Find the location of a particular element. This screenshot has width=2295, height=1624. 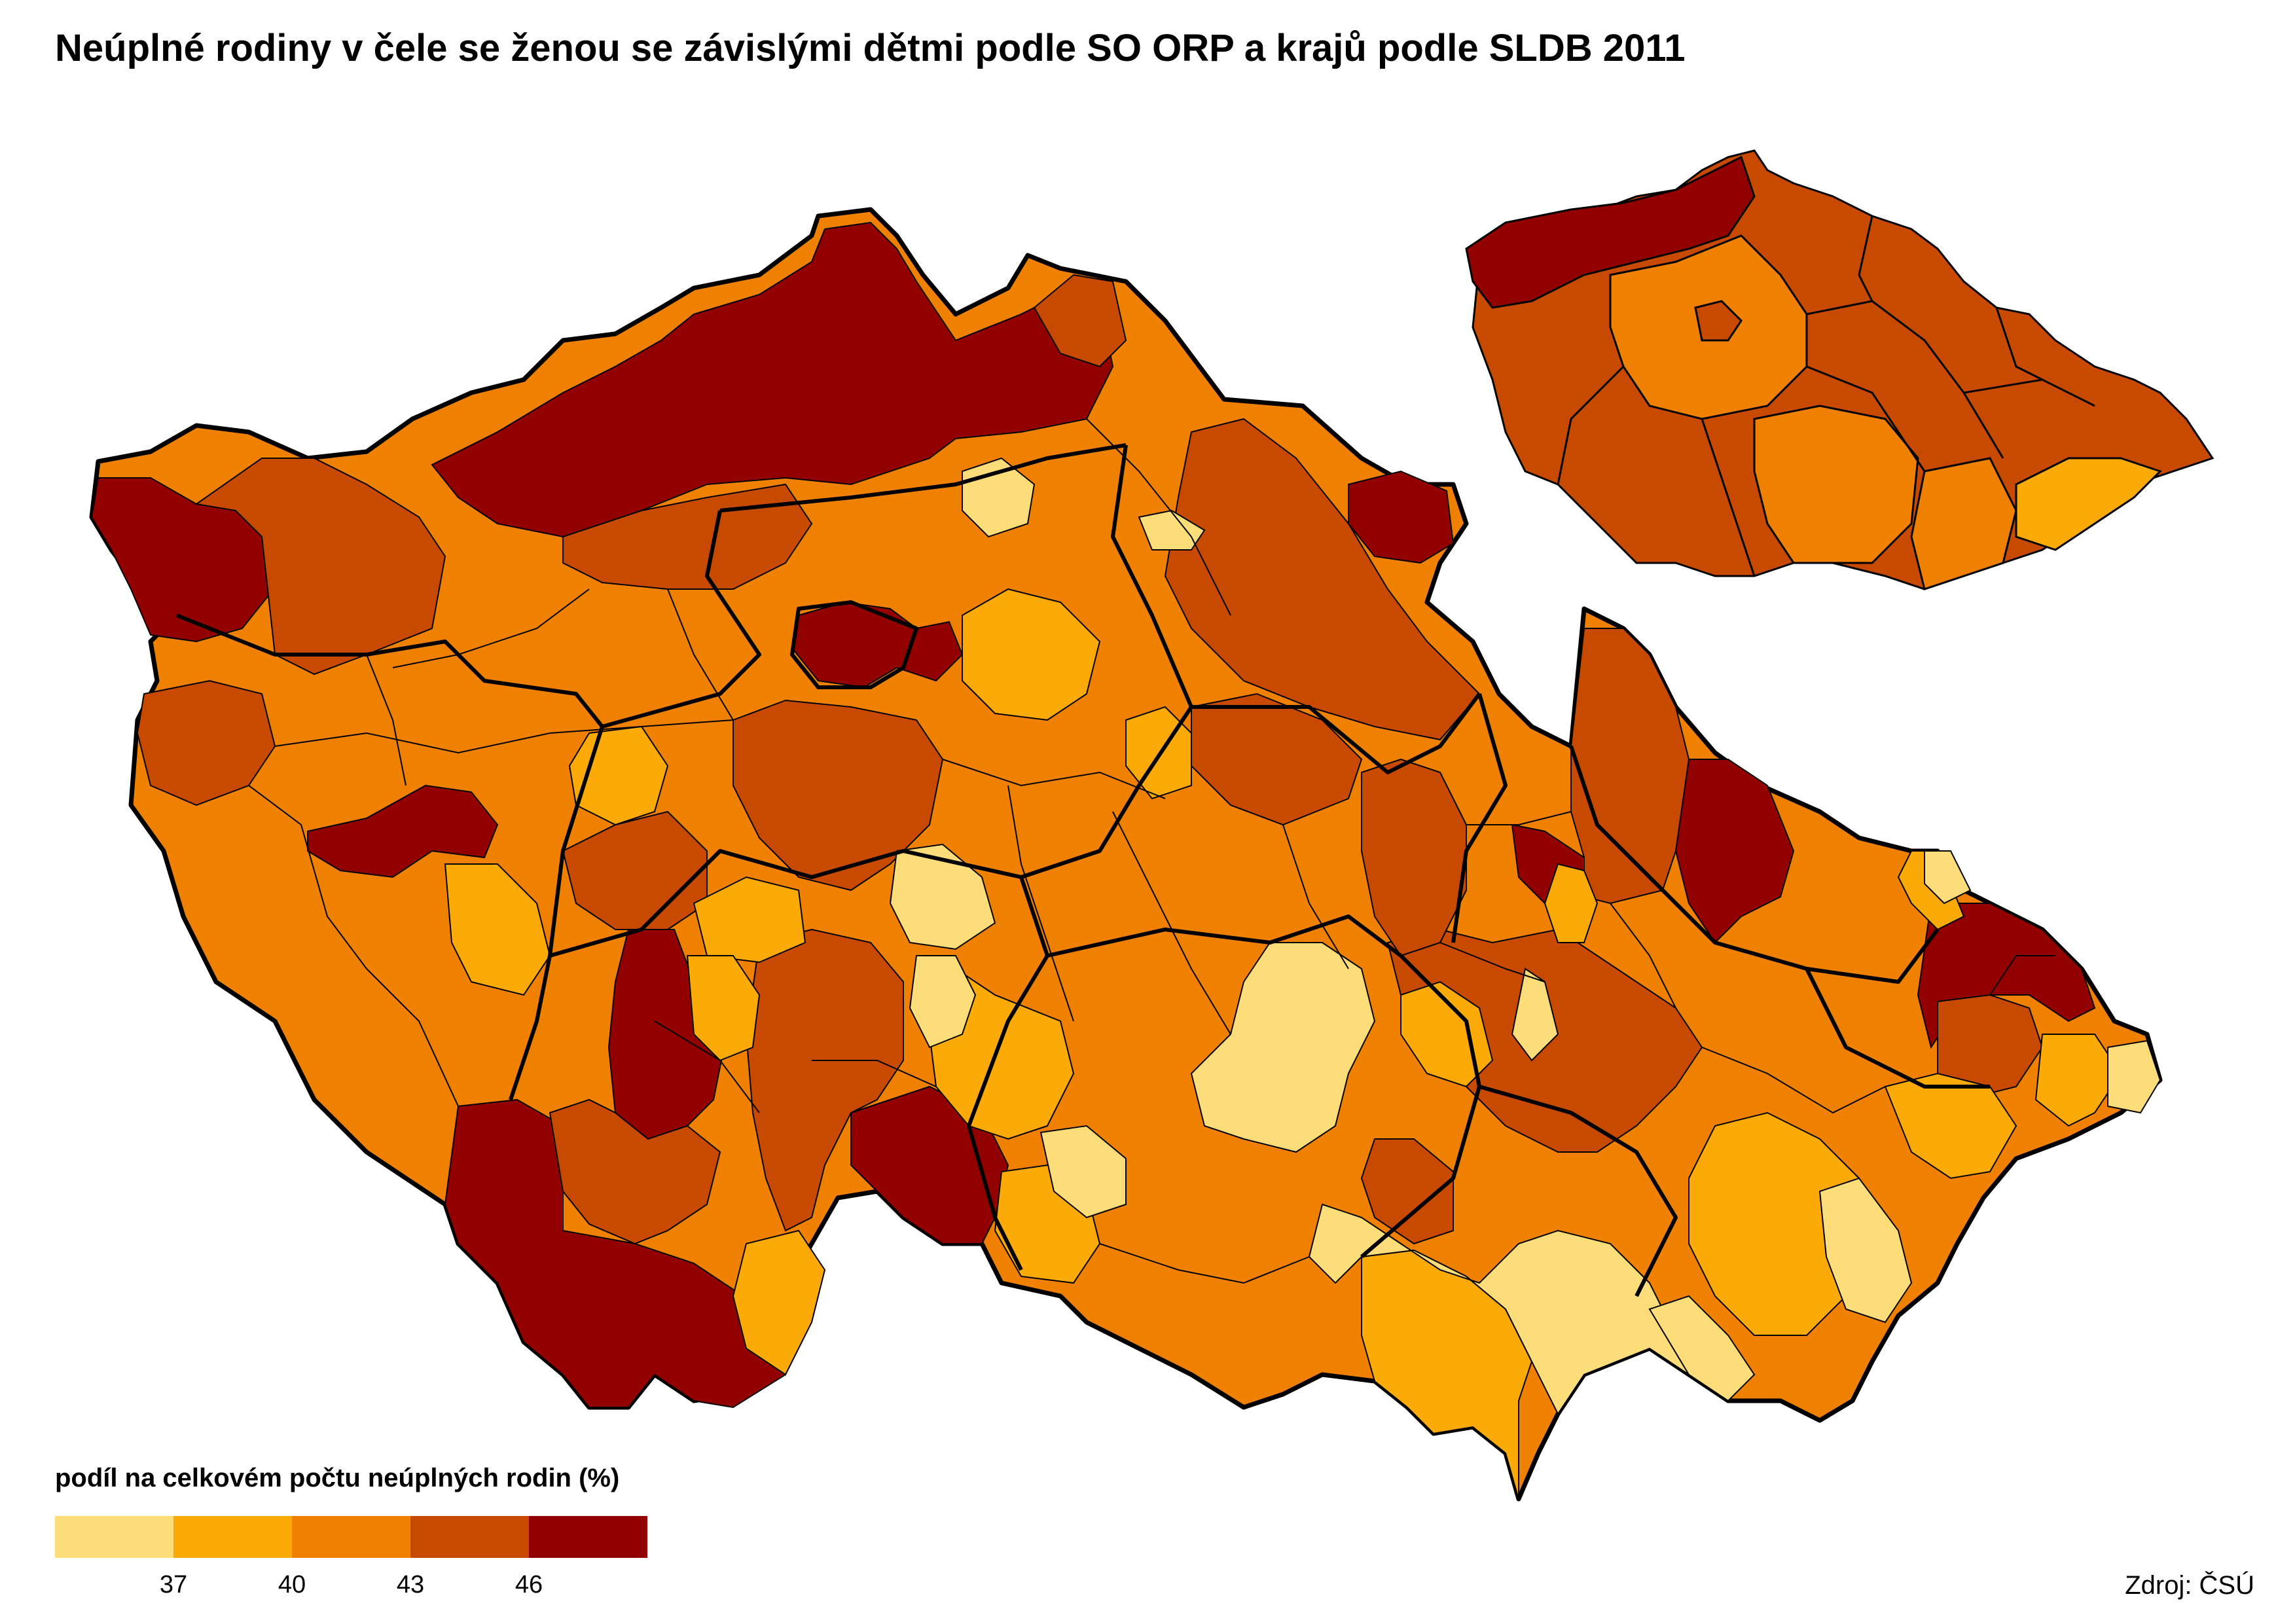

region-novy-jicin is located at coordinates (2078, 1080).